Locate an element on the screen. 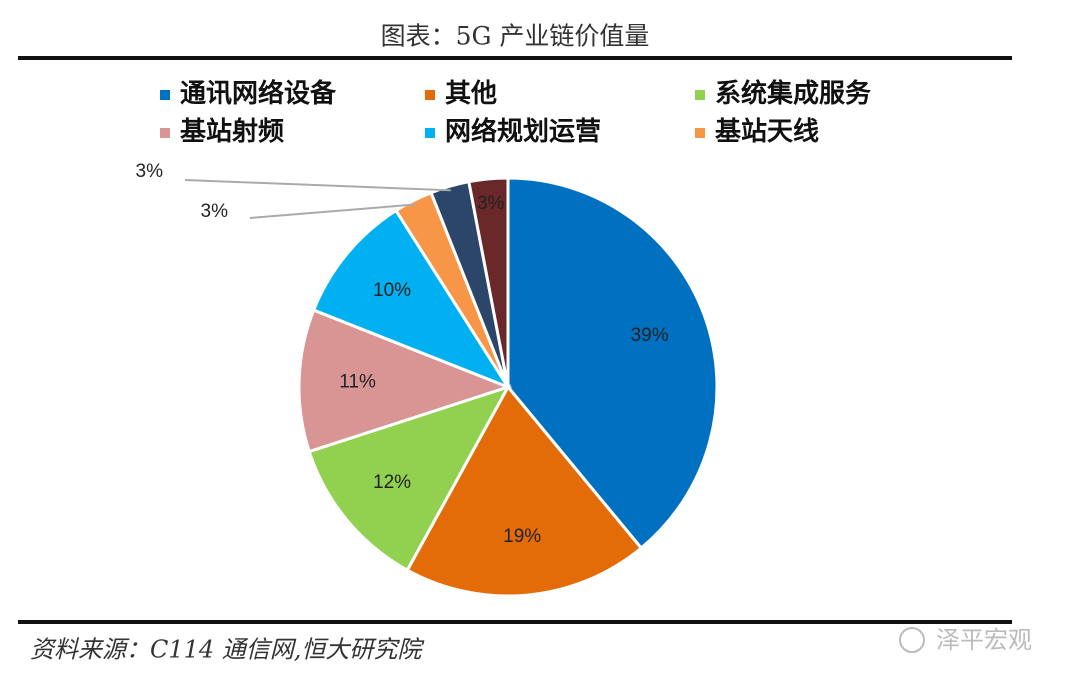 The image size is (1080, 689). data-label: 10% is located at coordinates (392, 290).